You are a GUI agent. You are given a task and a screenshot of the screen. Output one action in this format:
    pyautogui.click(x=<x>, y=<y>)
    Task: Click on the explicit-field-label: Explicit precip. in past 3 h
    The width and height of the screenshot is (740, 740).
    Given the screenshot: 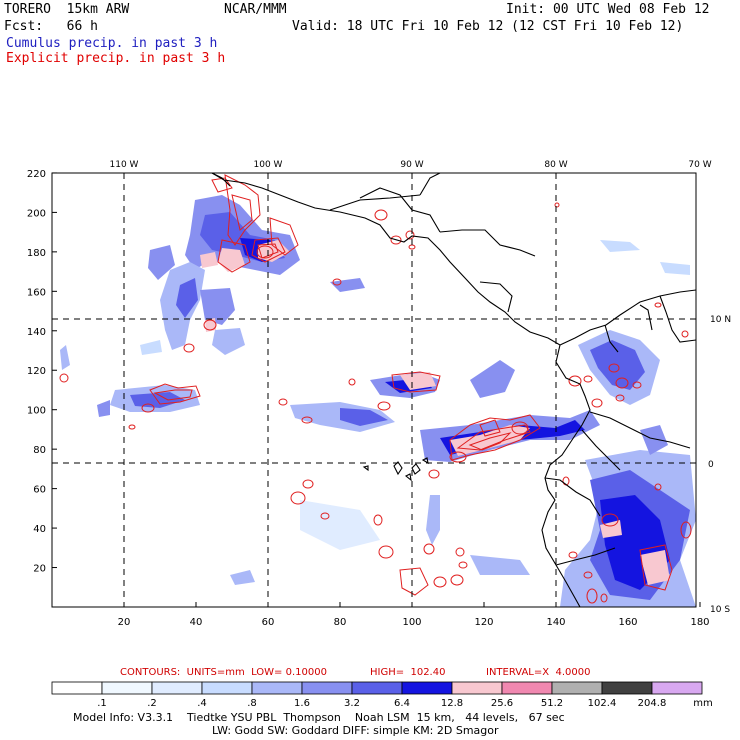 What is the action you would take?
    pyautogui.click(x=116, y=58)
    